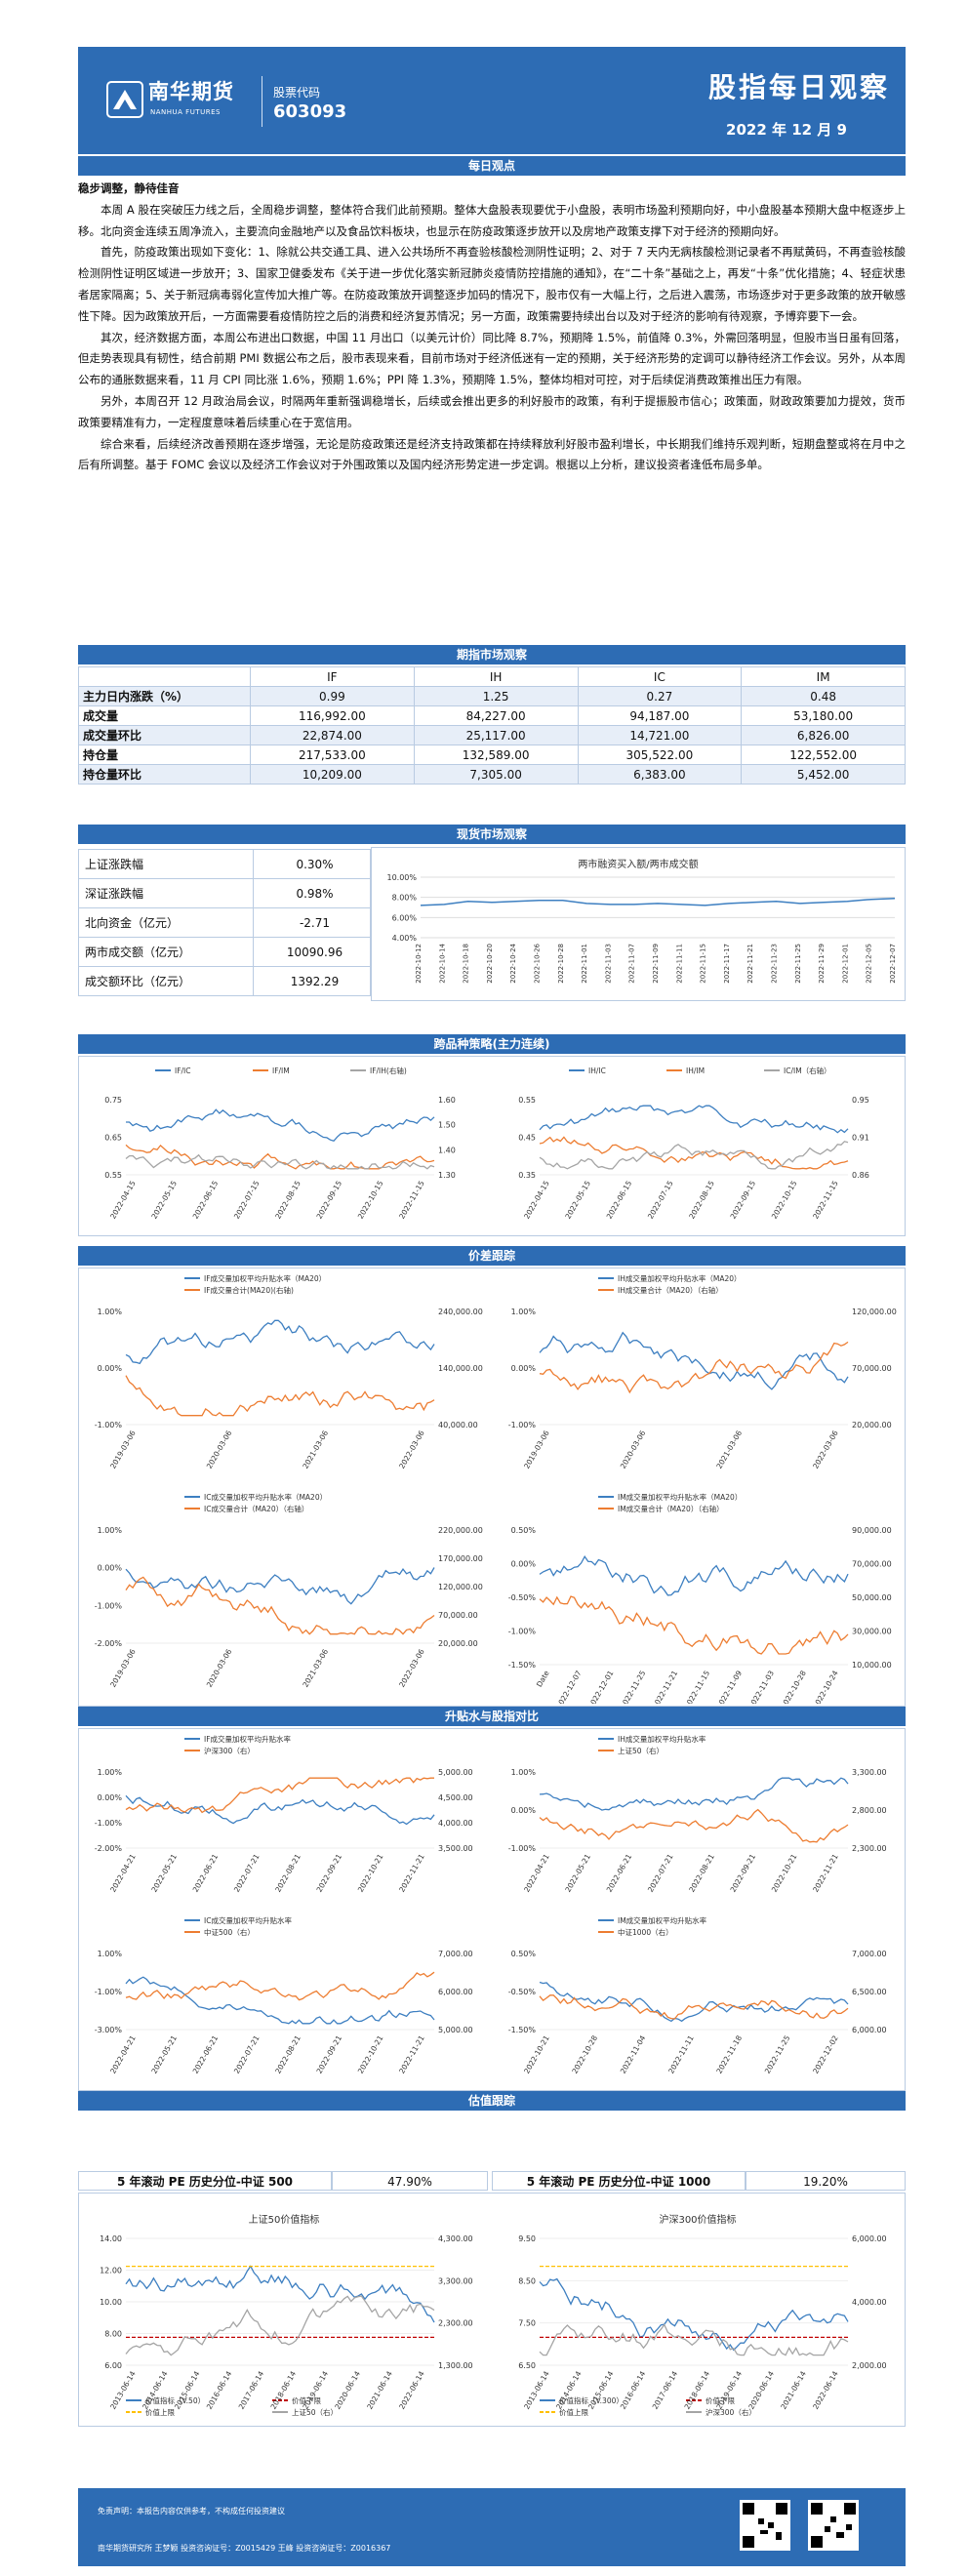 The height and width of the screenshot is (2576, 968). I want to click on x-tick-label: 2022-04-21, so click(536, 1872).